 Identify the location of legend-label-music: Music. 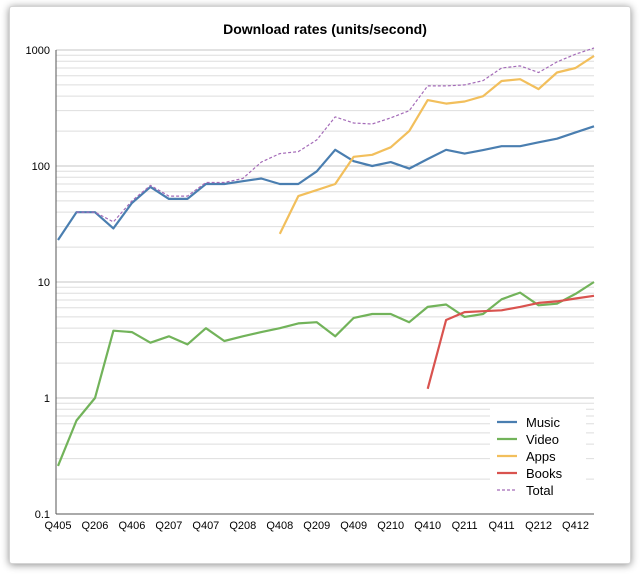
(543, 422).